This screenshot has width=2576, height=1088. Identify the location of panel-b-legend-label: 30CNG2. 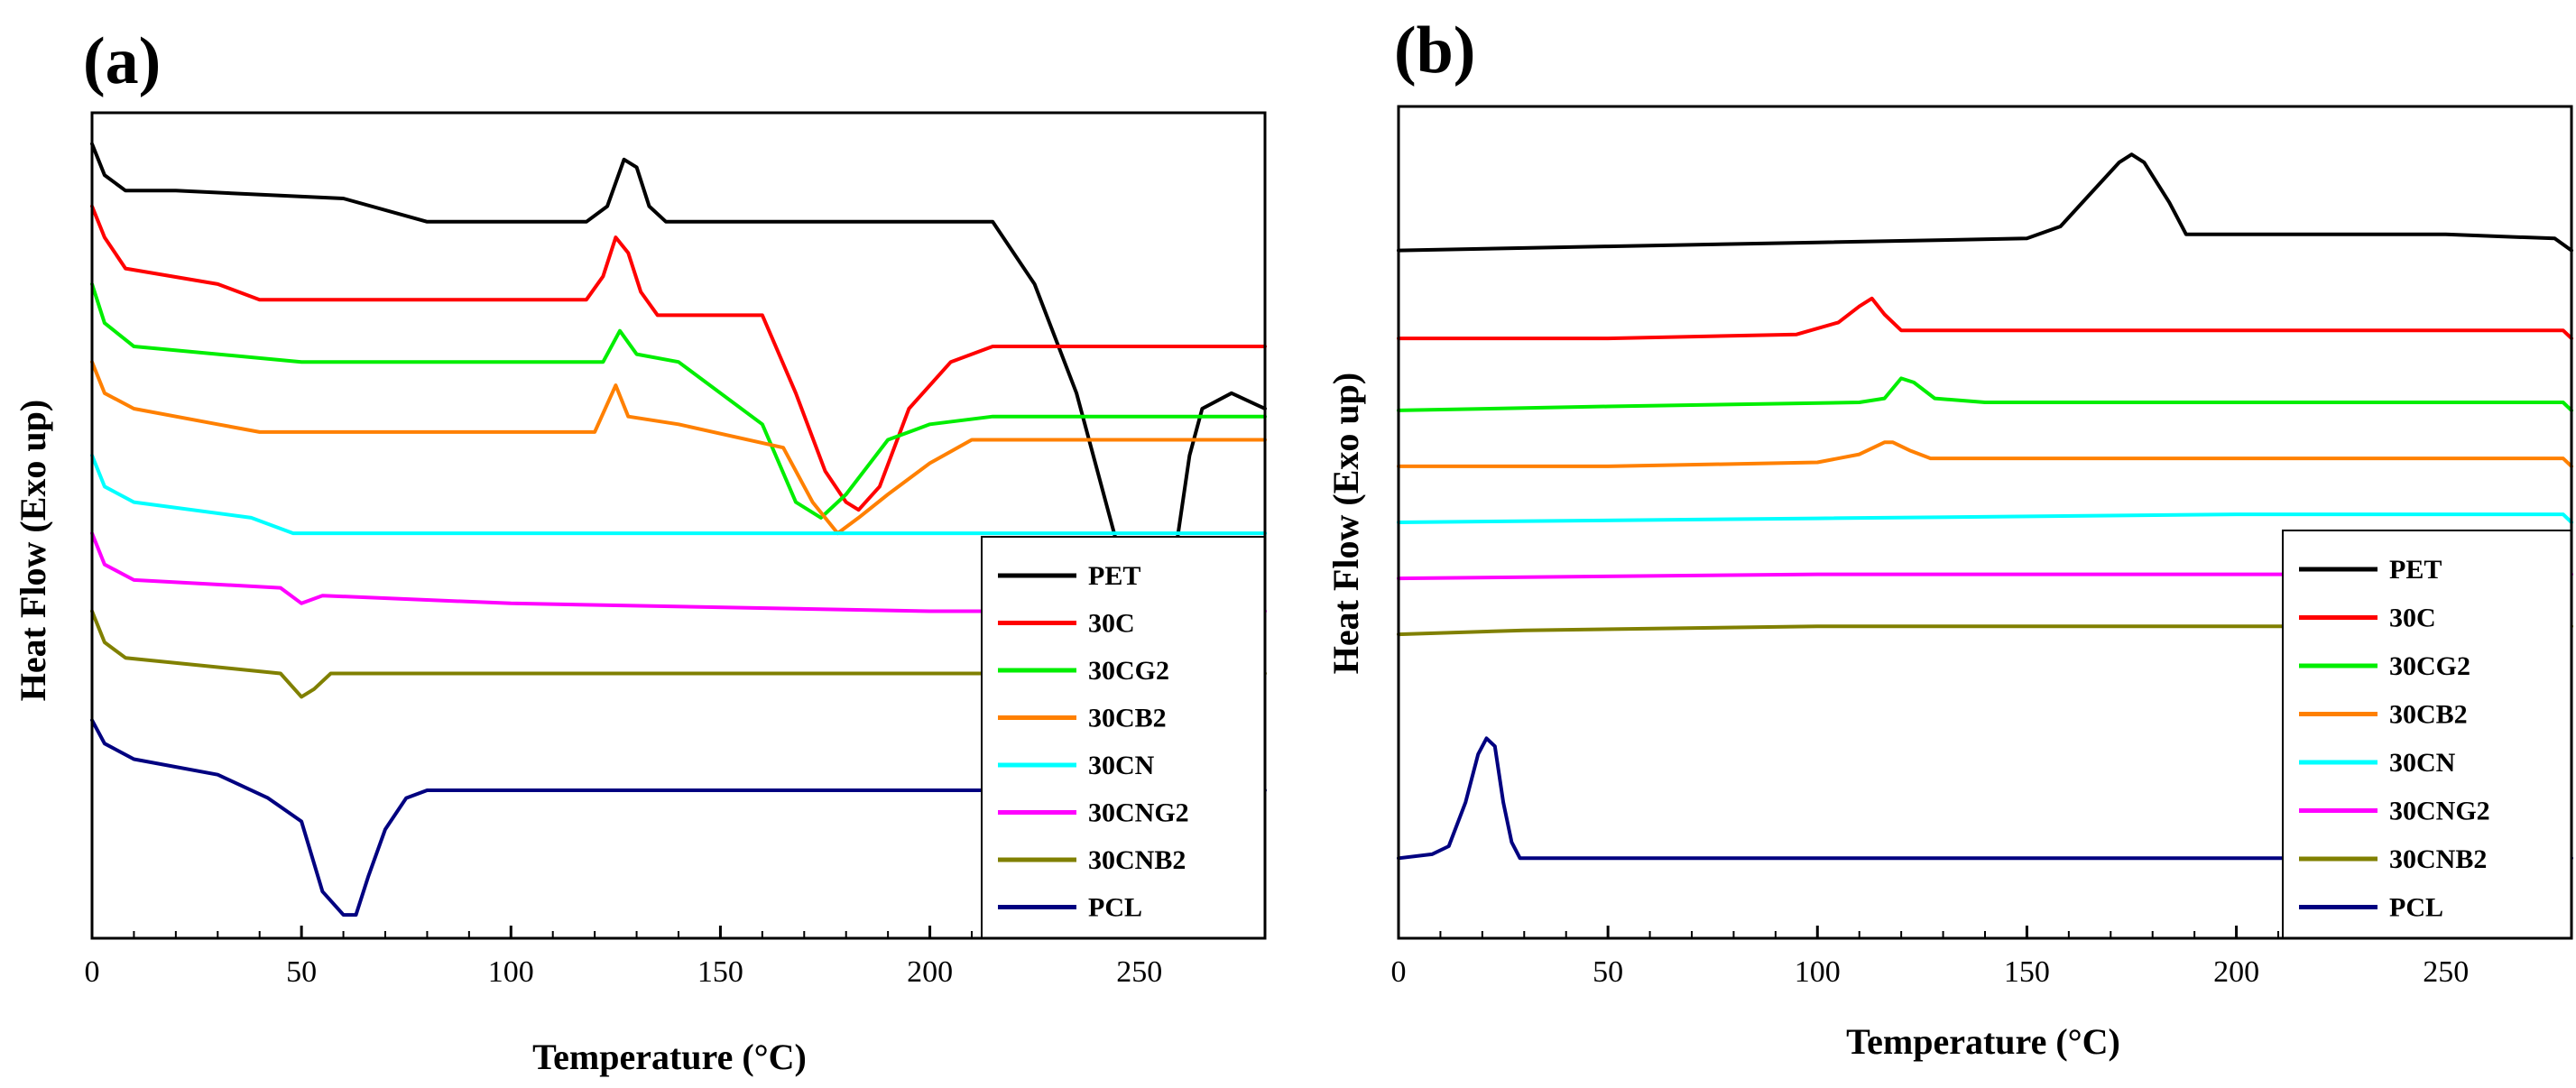
(2439, 811).